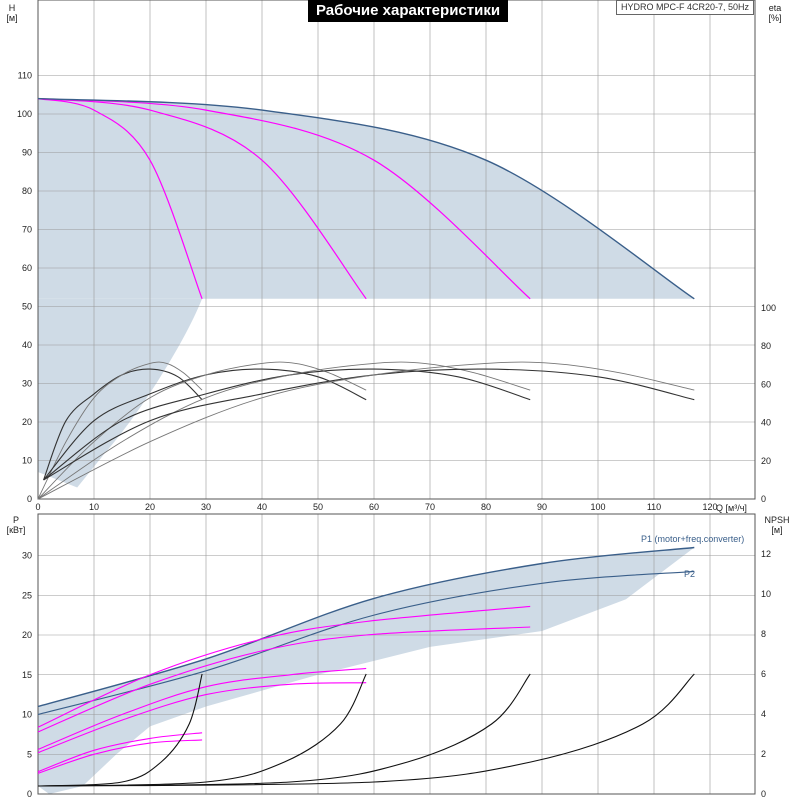 The height and width of the screenshot is (800, 800). I want to click on y-right-tick-label: 80, so click(766, 346).